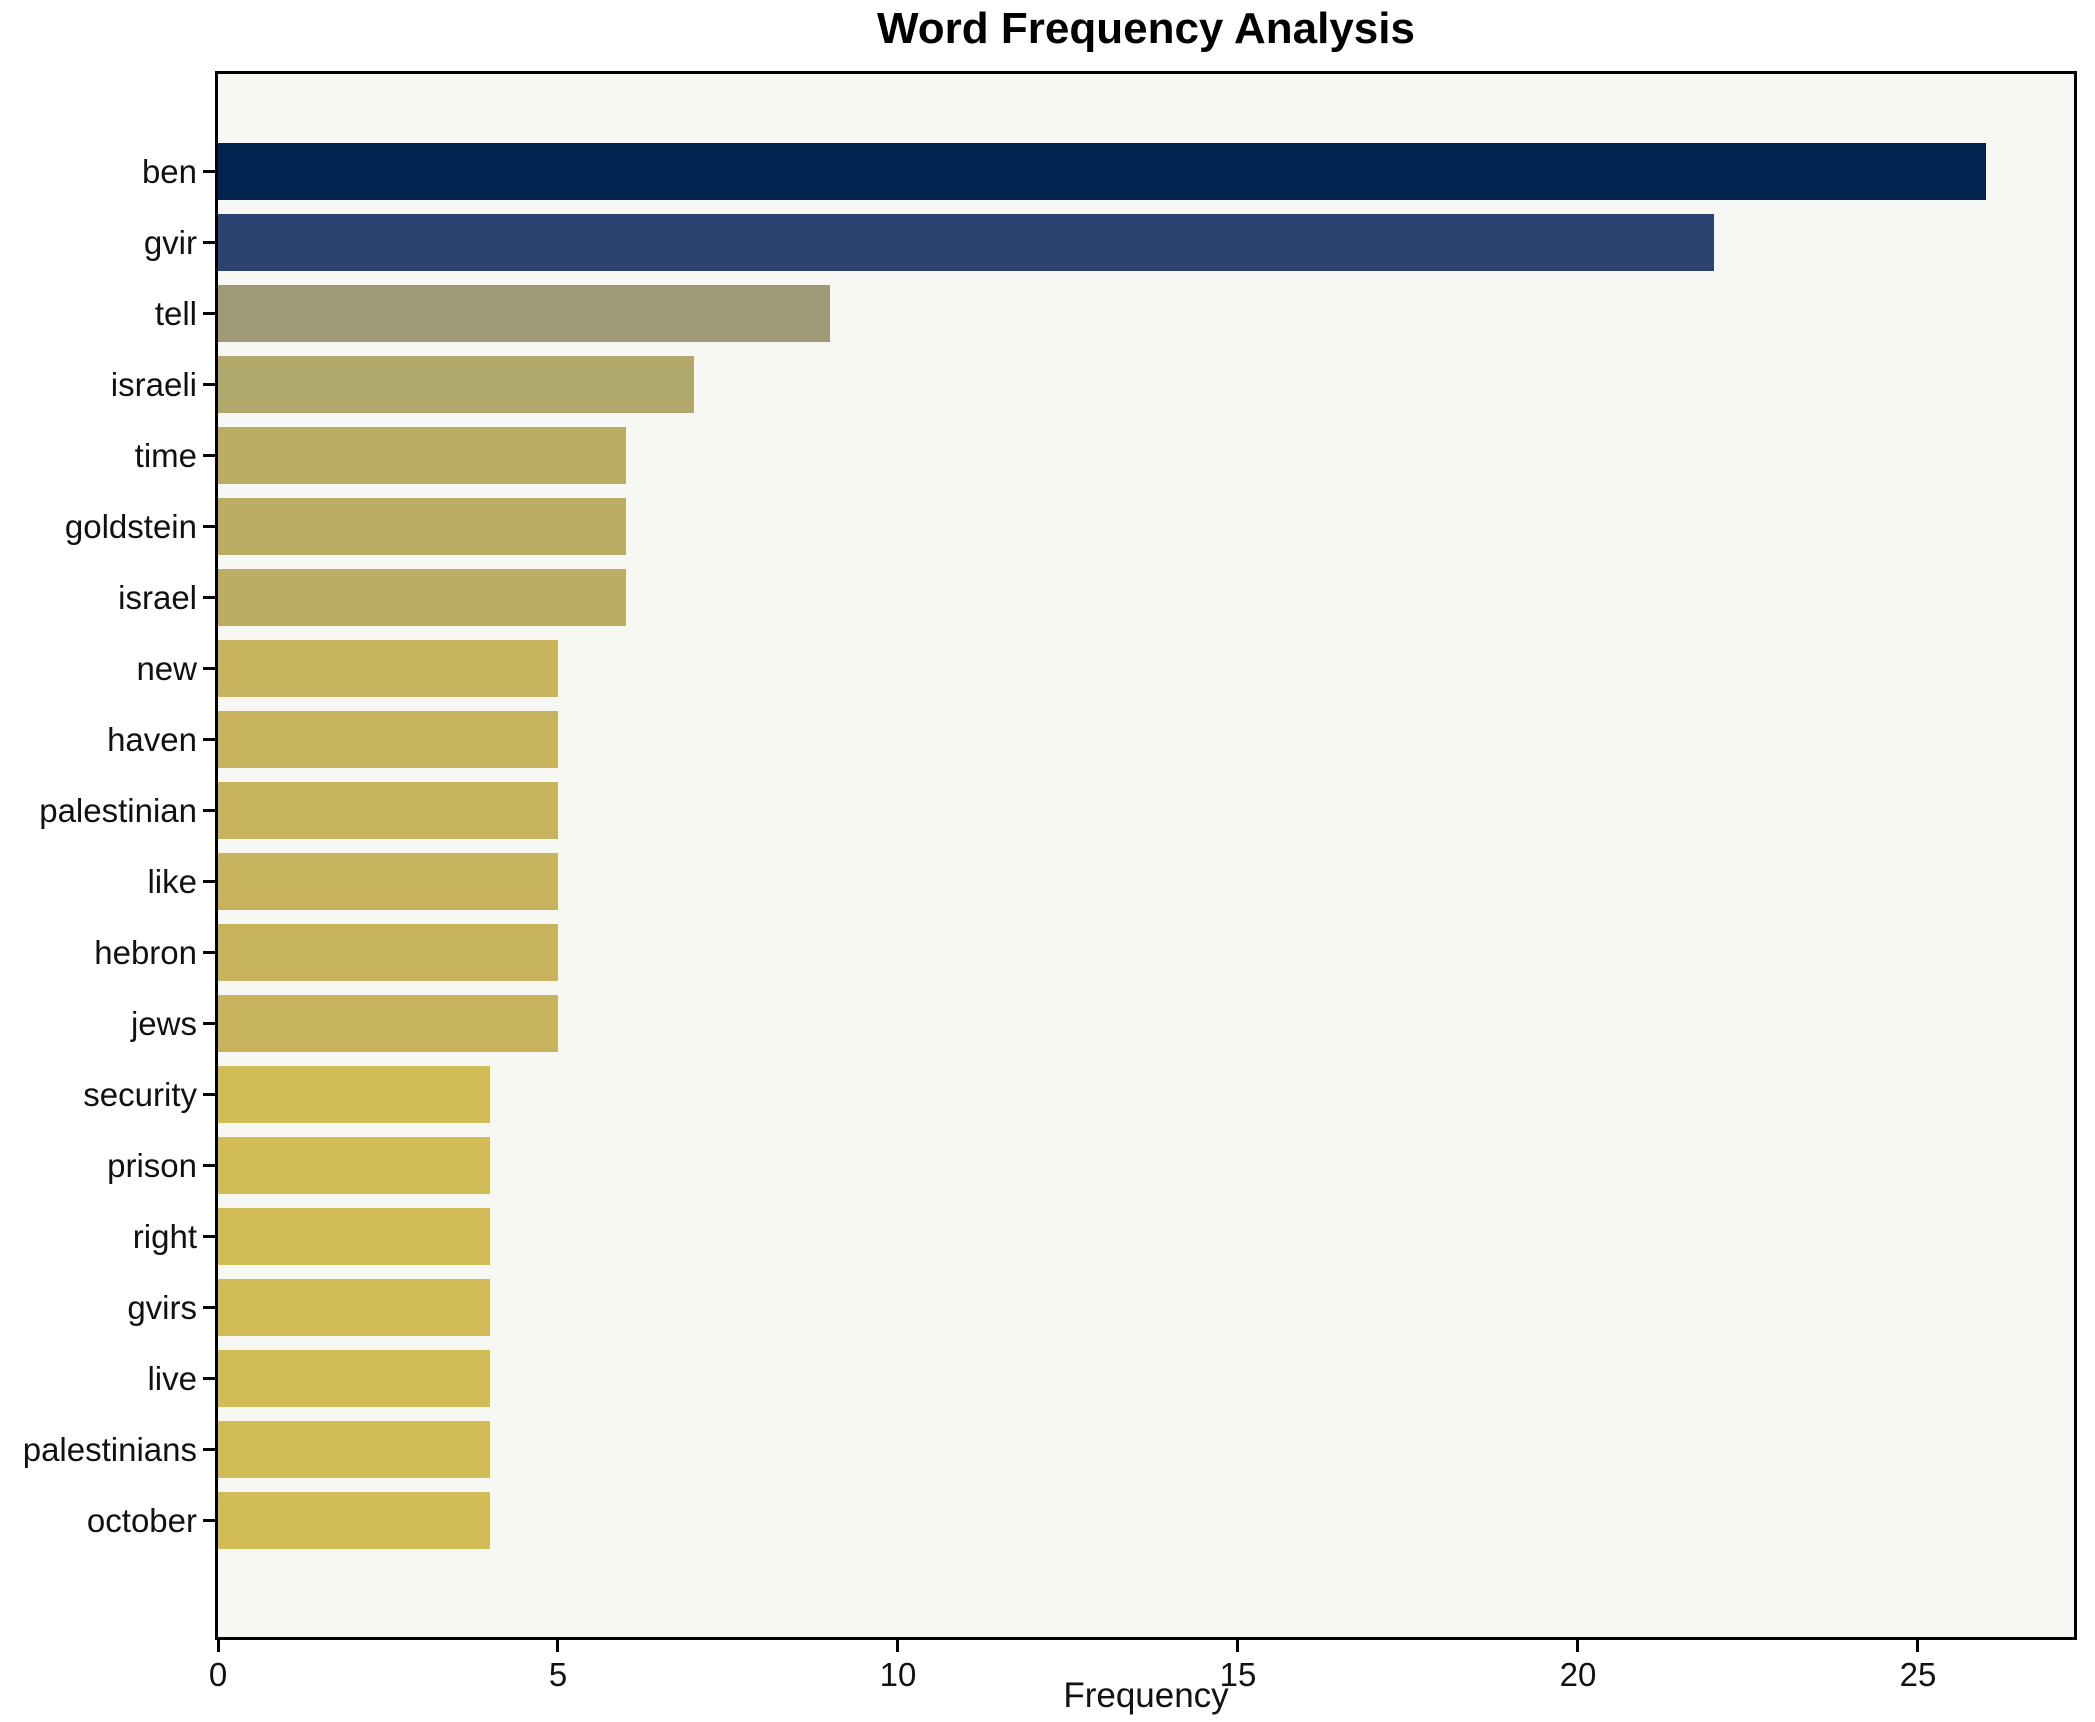 This screenshot has width=2095, height=1722. I want to click on x-axis-label: Frequency, so click(1146, 1695).